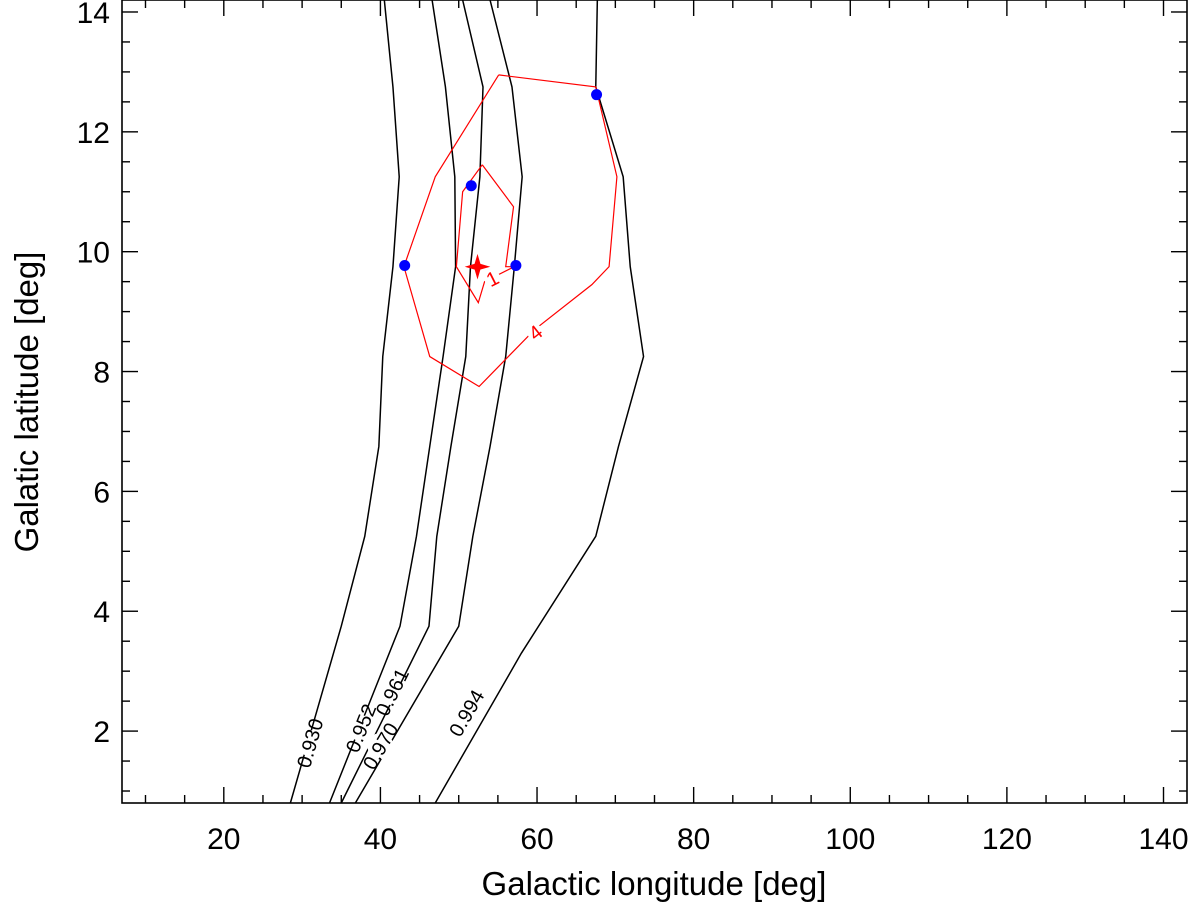  Describe the element at coordinates (1007, 839) in the screenshot. I see `x-tick-label: 120` at that location.